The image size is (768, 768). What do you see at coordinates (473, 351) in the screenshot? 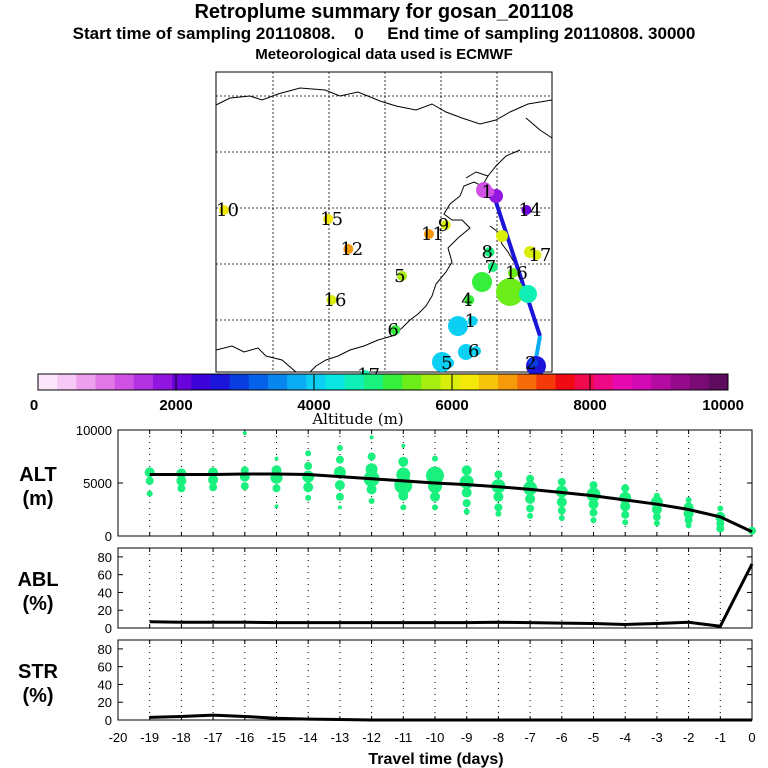
I see `day-label: 6` at bounding box center [473, 351].